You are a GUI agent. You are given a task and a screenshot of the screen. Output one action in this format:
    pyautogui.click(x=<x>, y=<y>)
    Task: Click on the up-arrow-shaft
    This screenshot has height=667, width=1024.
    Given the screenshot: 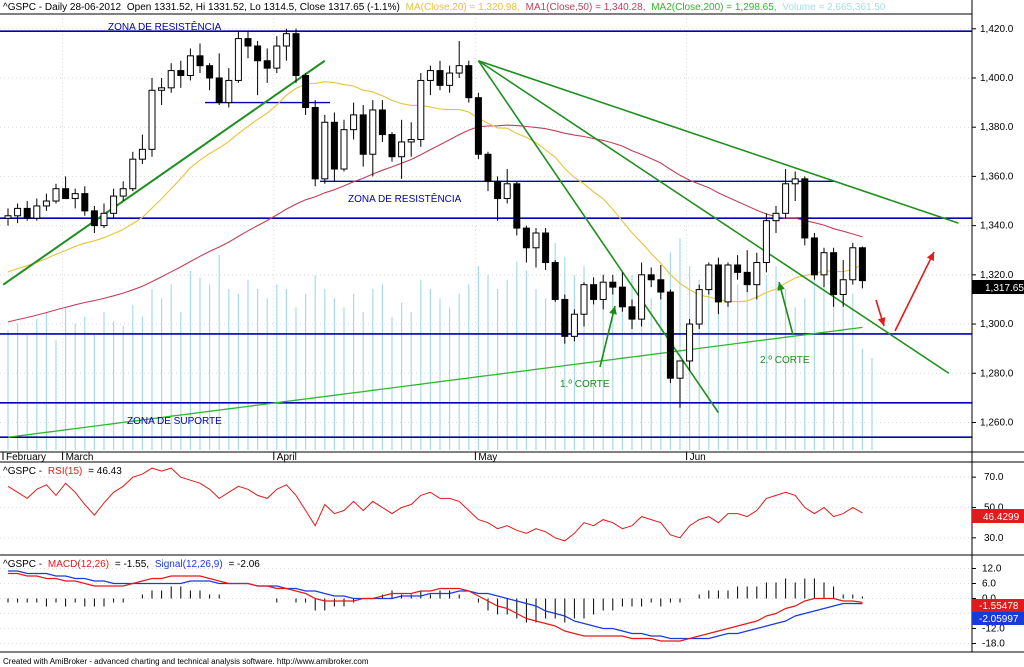 What is the action you would take?
    pyautogui.click(x=914, y=291)
    